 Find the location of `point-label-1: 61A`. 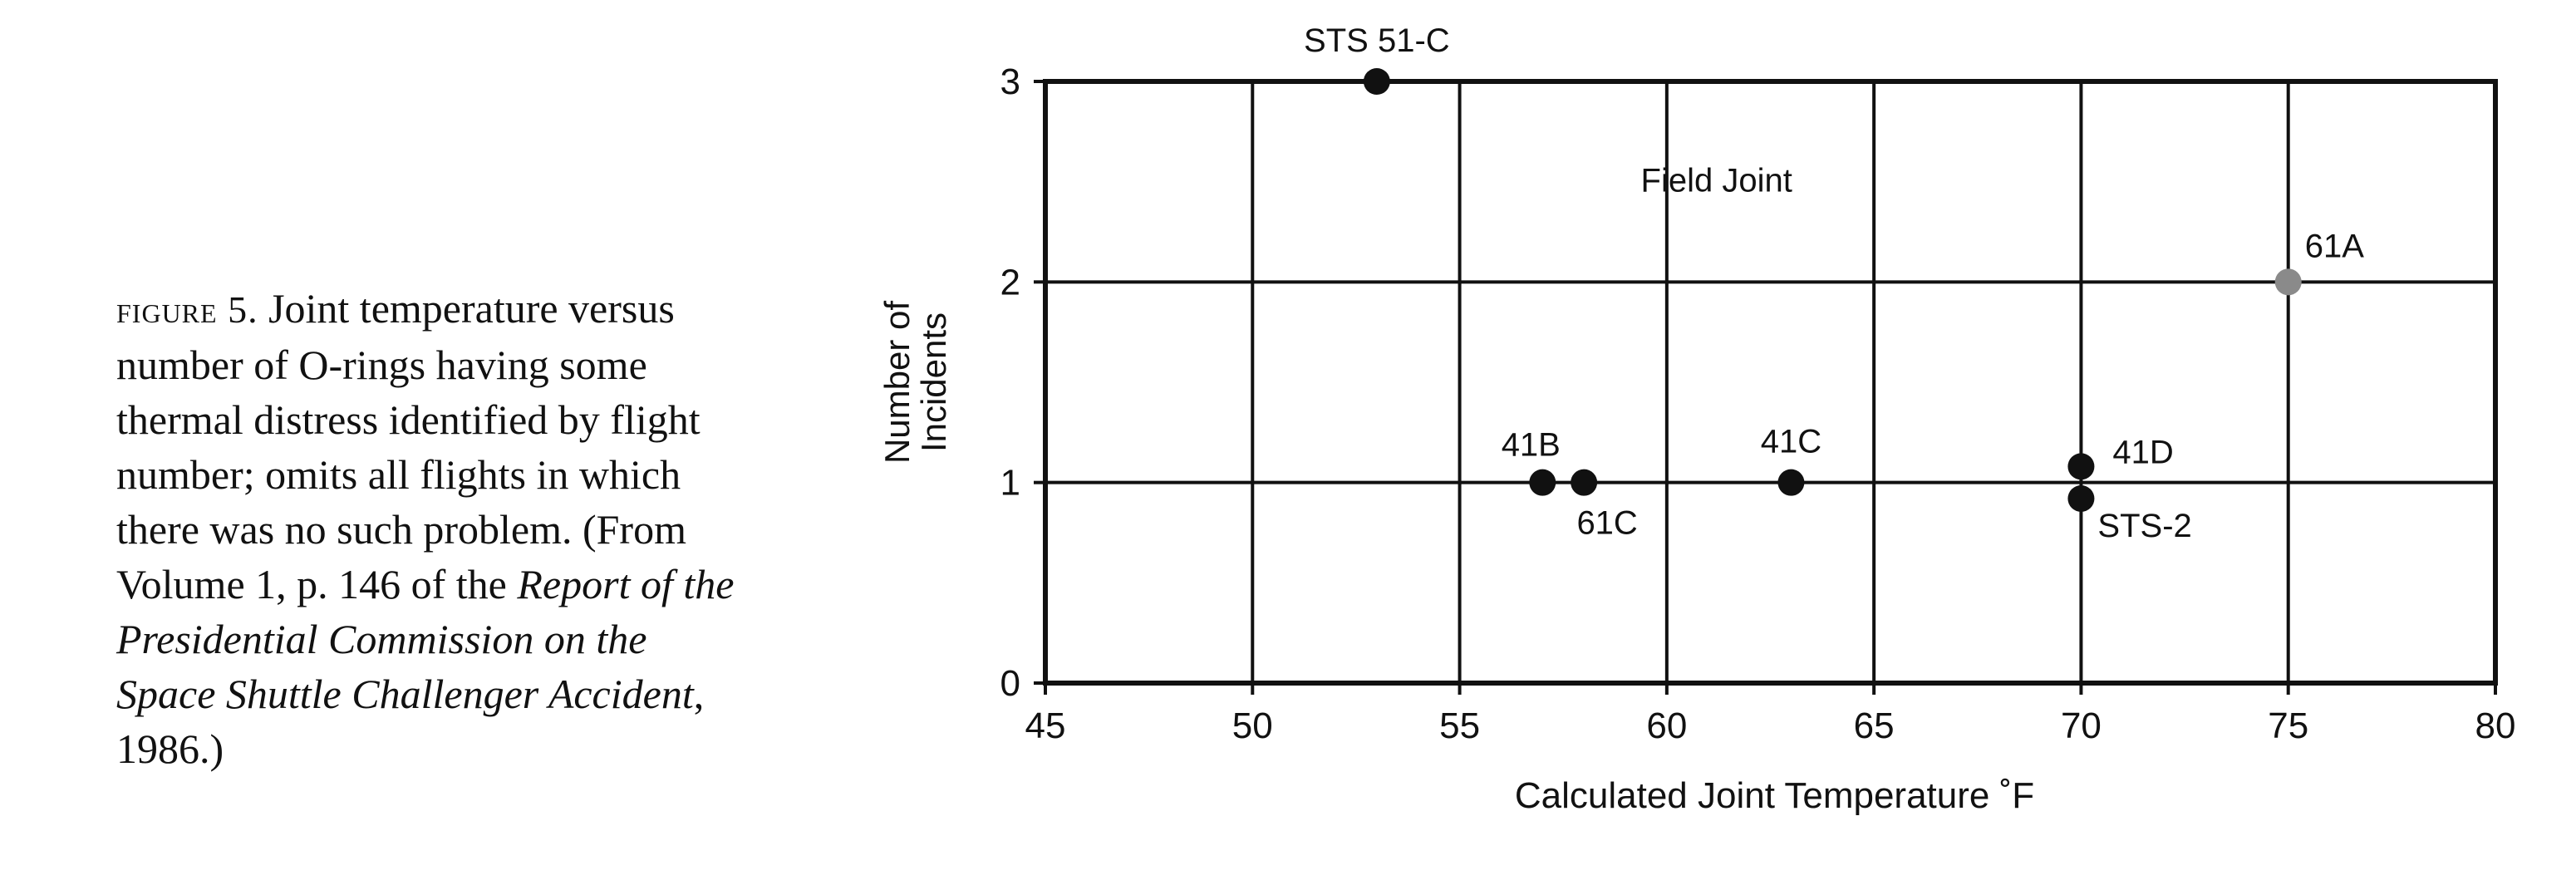

point-label-1: 61A is located at coordinates (2334, 246).